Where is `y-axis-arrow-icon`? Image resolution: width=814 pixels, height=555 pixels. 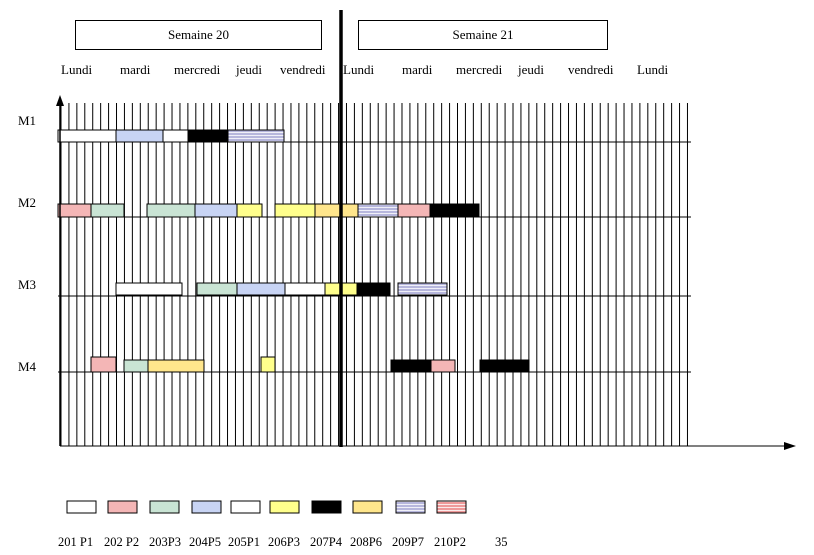 y-axis-arrow-icon is located at coordinates (60, 100).